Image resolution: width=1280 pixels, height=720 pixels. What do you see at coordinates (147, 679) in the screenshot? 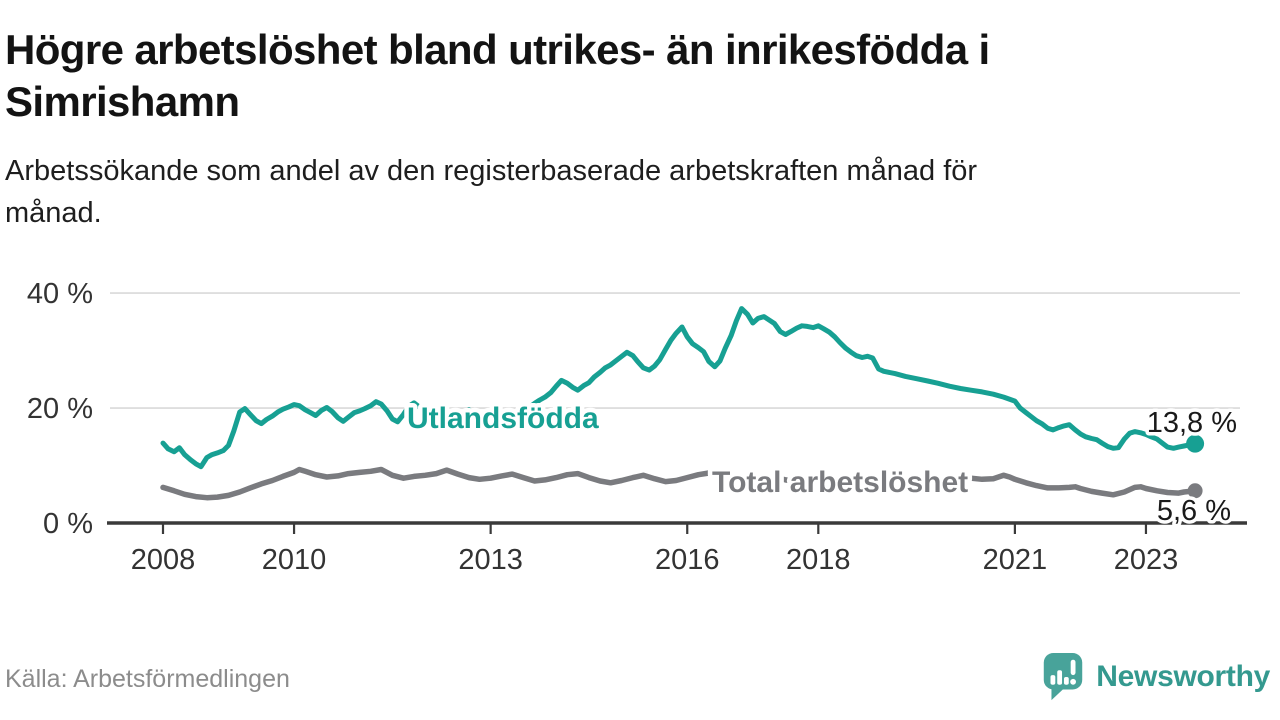
I see `source-note: Källa: Arbetsförmedlingen` at bounding box center [147, 679].